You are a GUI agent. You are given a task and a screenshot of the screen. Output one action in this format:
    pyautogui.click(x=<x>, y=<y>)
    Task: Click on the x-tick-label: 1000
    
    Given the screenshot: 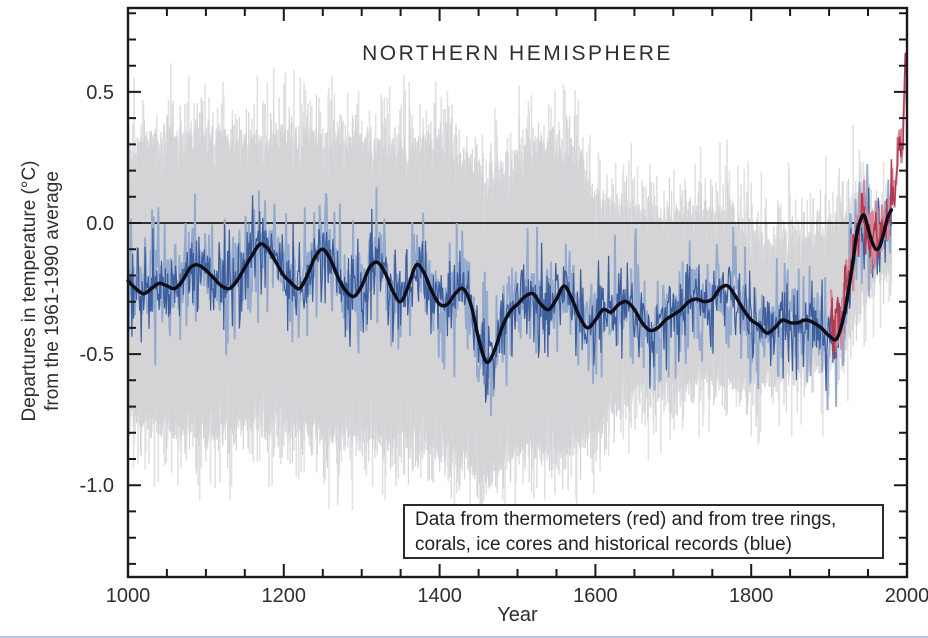 What is the action you would take?
    pyautogui.click(x=128, y=596)
    